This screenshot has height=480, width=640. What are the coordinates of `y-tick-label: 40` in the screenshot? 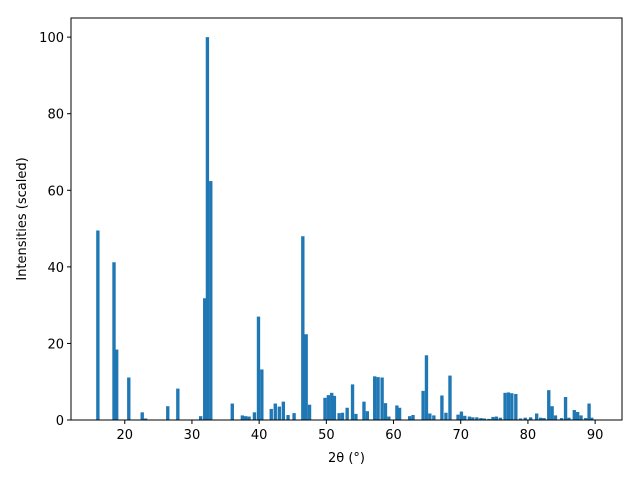 It's located at (55, 268).